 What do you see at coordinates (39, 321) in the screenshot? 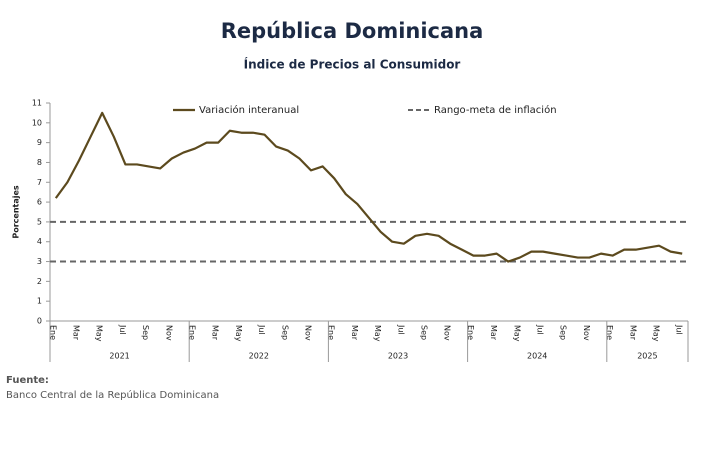
I see `y-tick-label: 0` at bounding box center [39, 321].